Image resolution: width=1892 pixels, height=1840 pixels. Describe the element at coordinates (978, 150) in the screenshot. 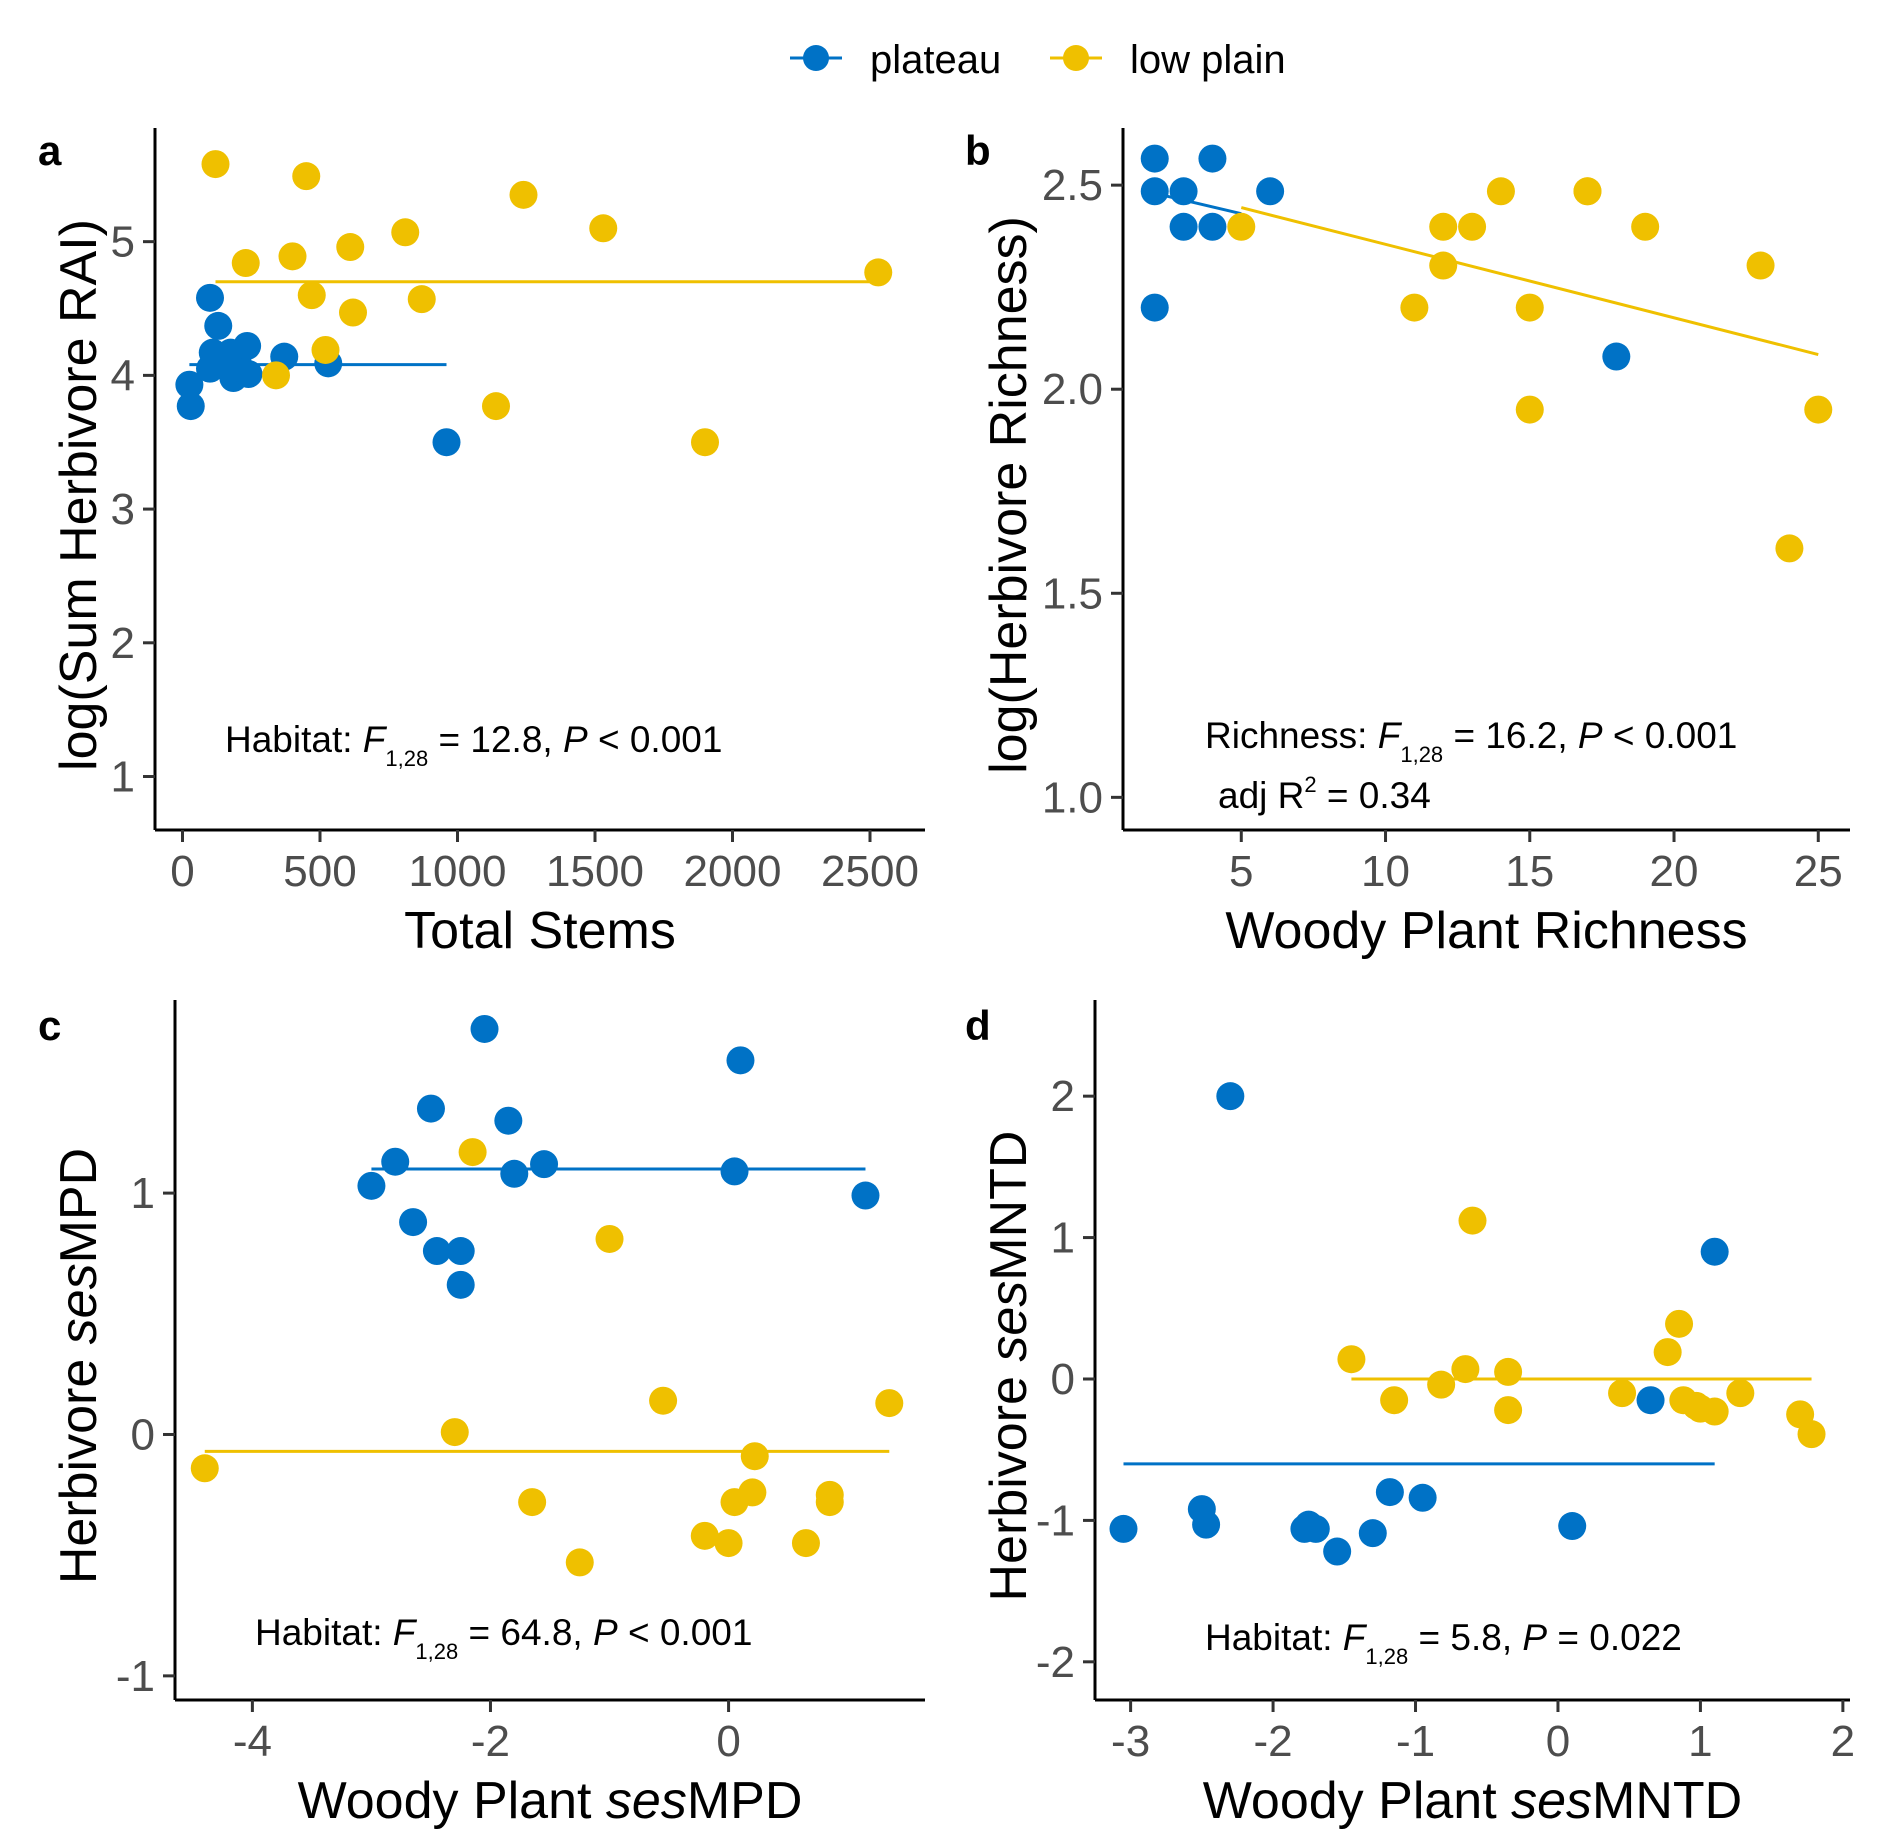

I see `panel-letter: b` at that location.